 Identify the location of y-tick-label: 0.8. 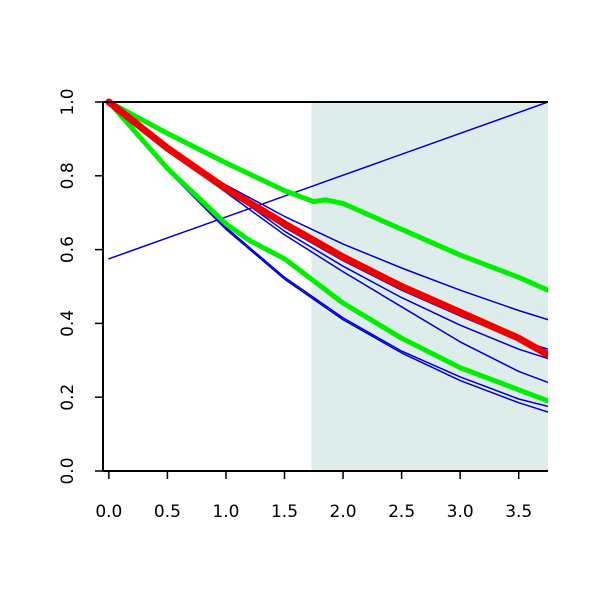
(68, 175).